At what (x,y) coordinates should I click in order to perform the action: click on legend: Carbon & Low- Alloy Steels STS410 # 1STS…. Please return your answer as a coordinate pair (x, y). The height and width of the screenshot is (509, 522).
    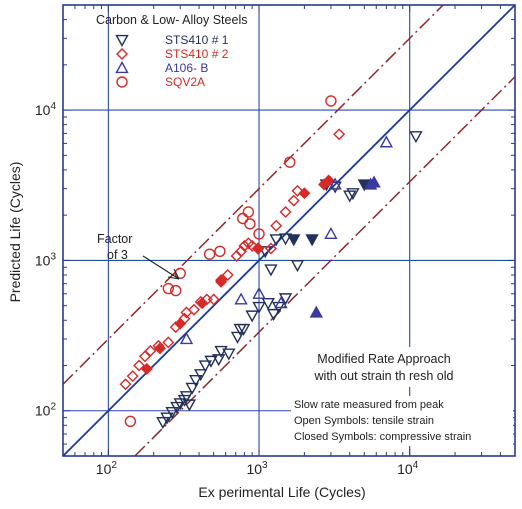
    Looking at the image, I should click on (171, 51).